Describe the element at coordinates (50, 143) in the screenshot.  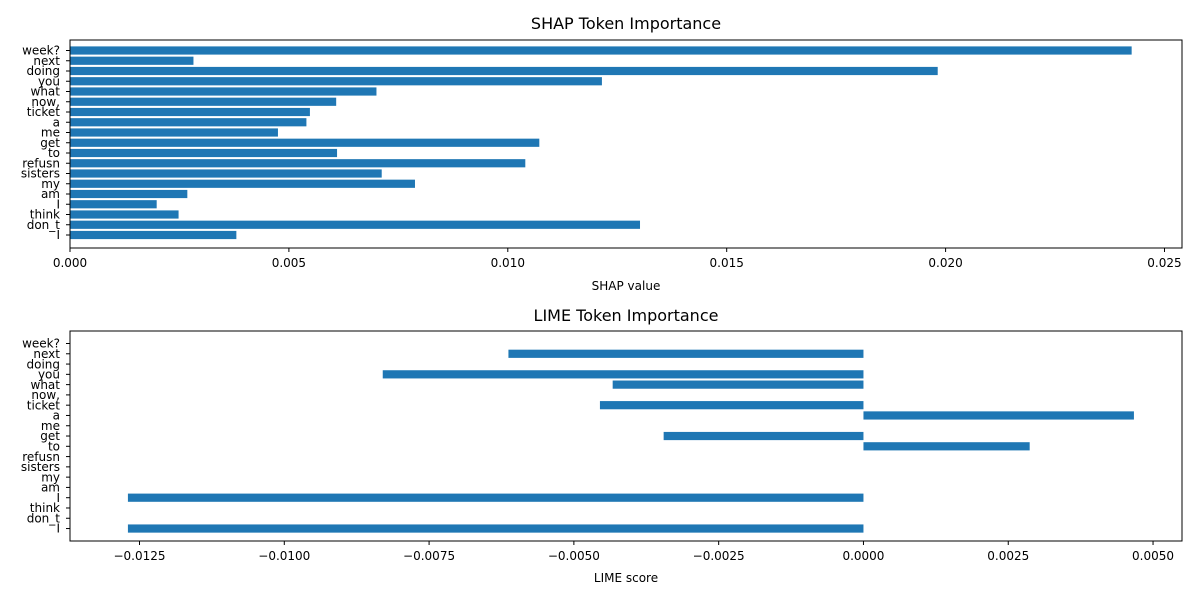
I see `shap-y-tick-label: get` at that location.